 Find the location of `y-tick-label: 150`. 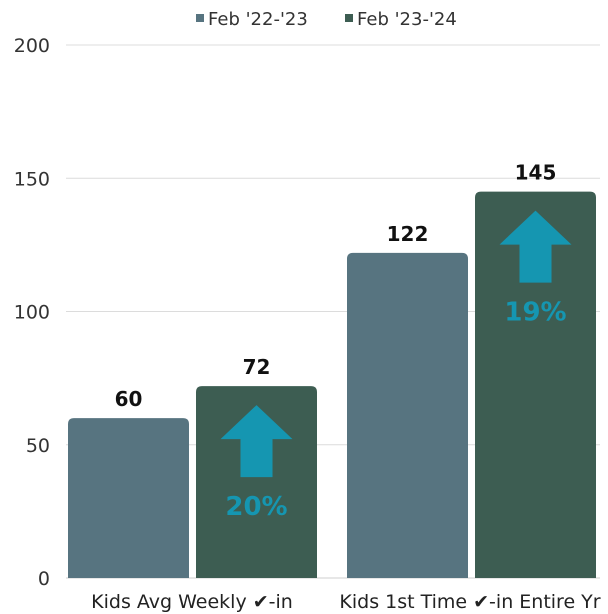

y-tick-label: 150 is located at coordinates (32, 179).